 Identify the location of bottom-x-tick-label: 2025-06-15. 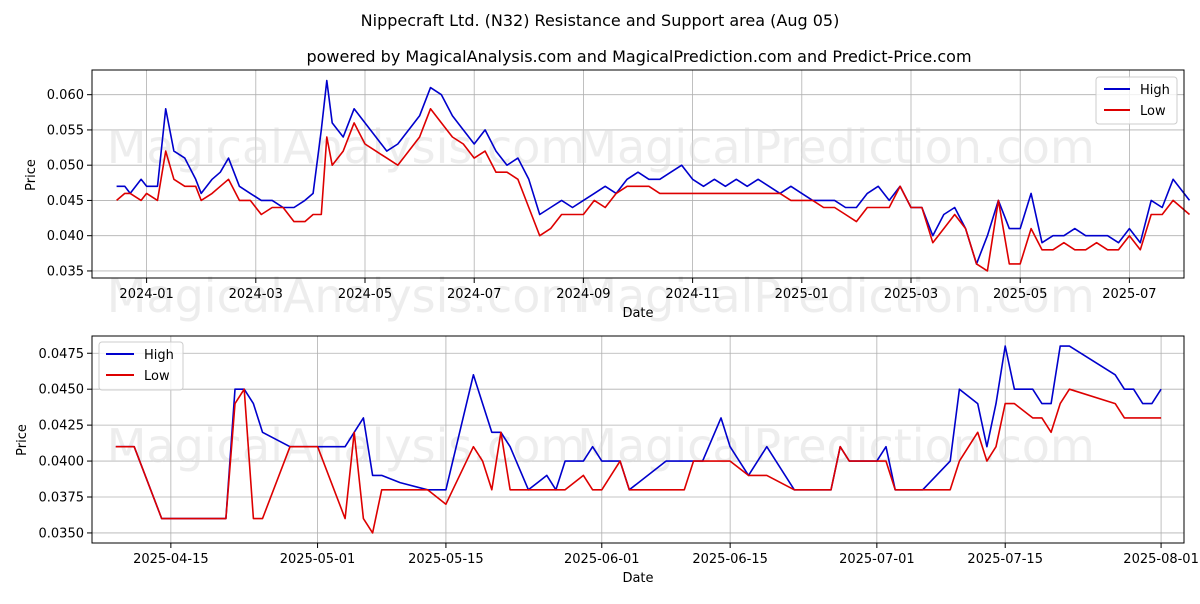
(730, 559).